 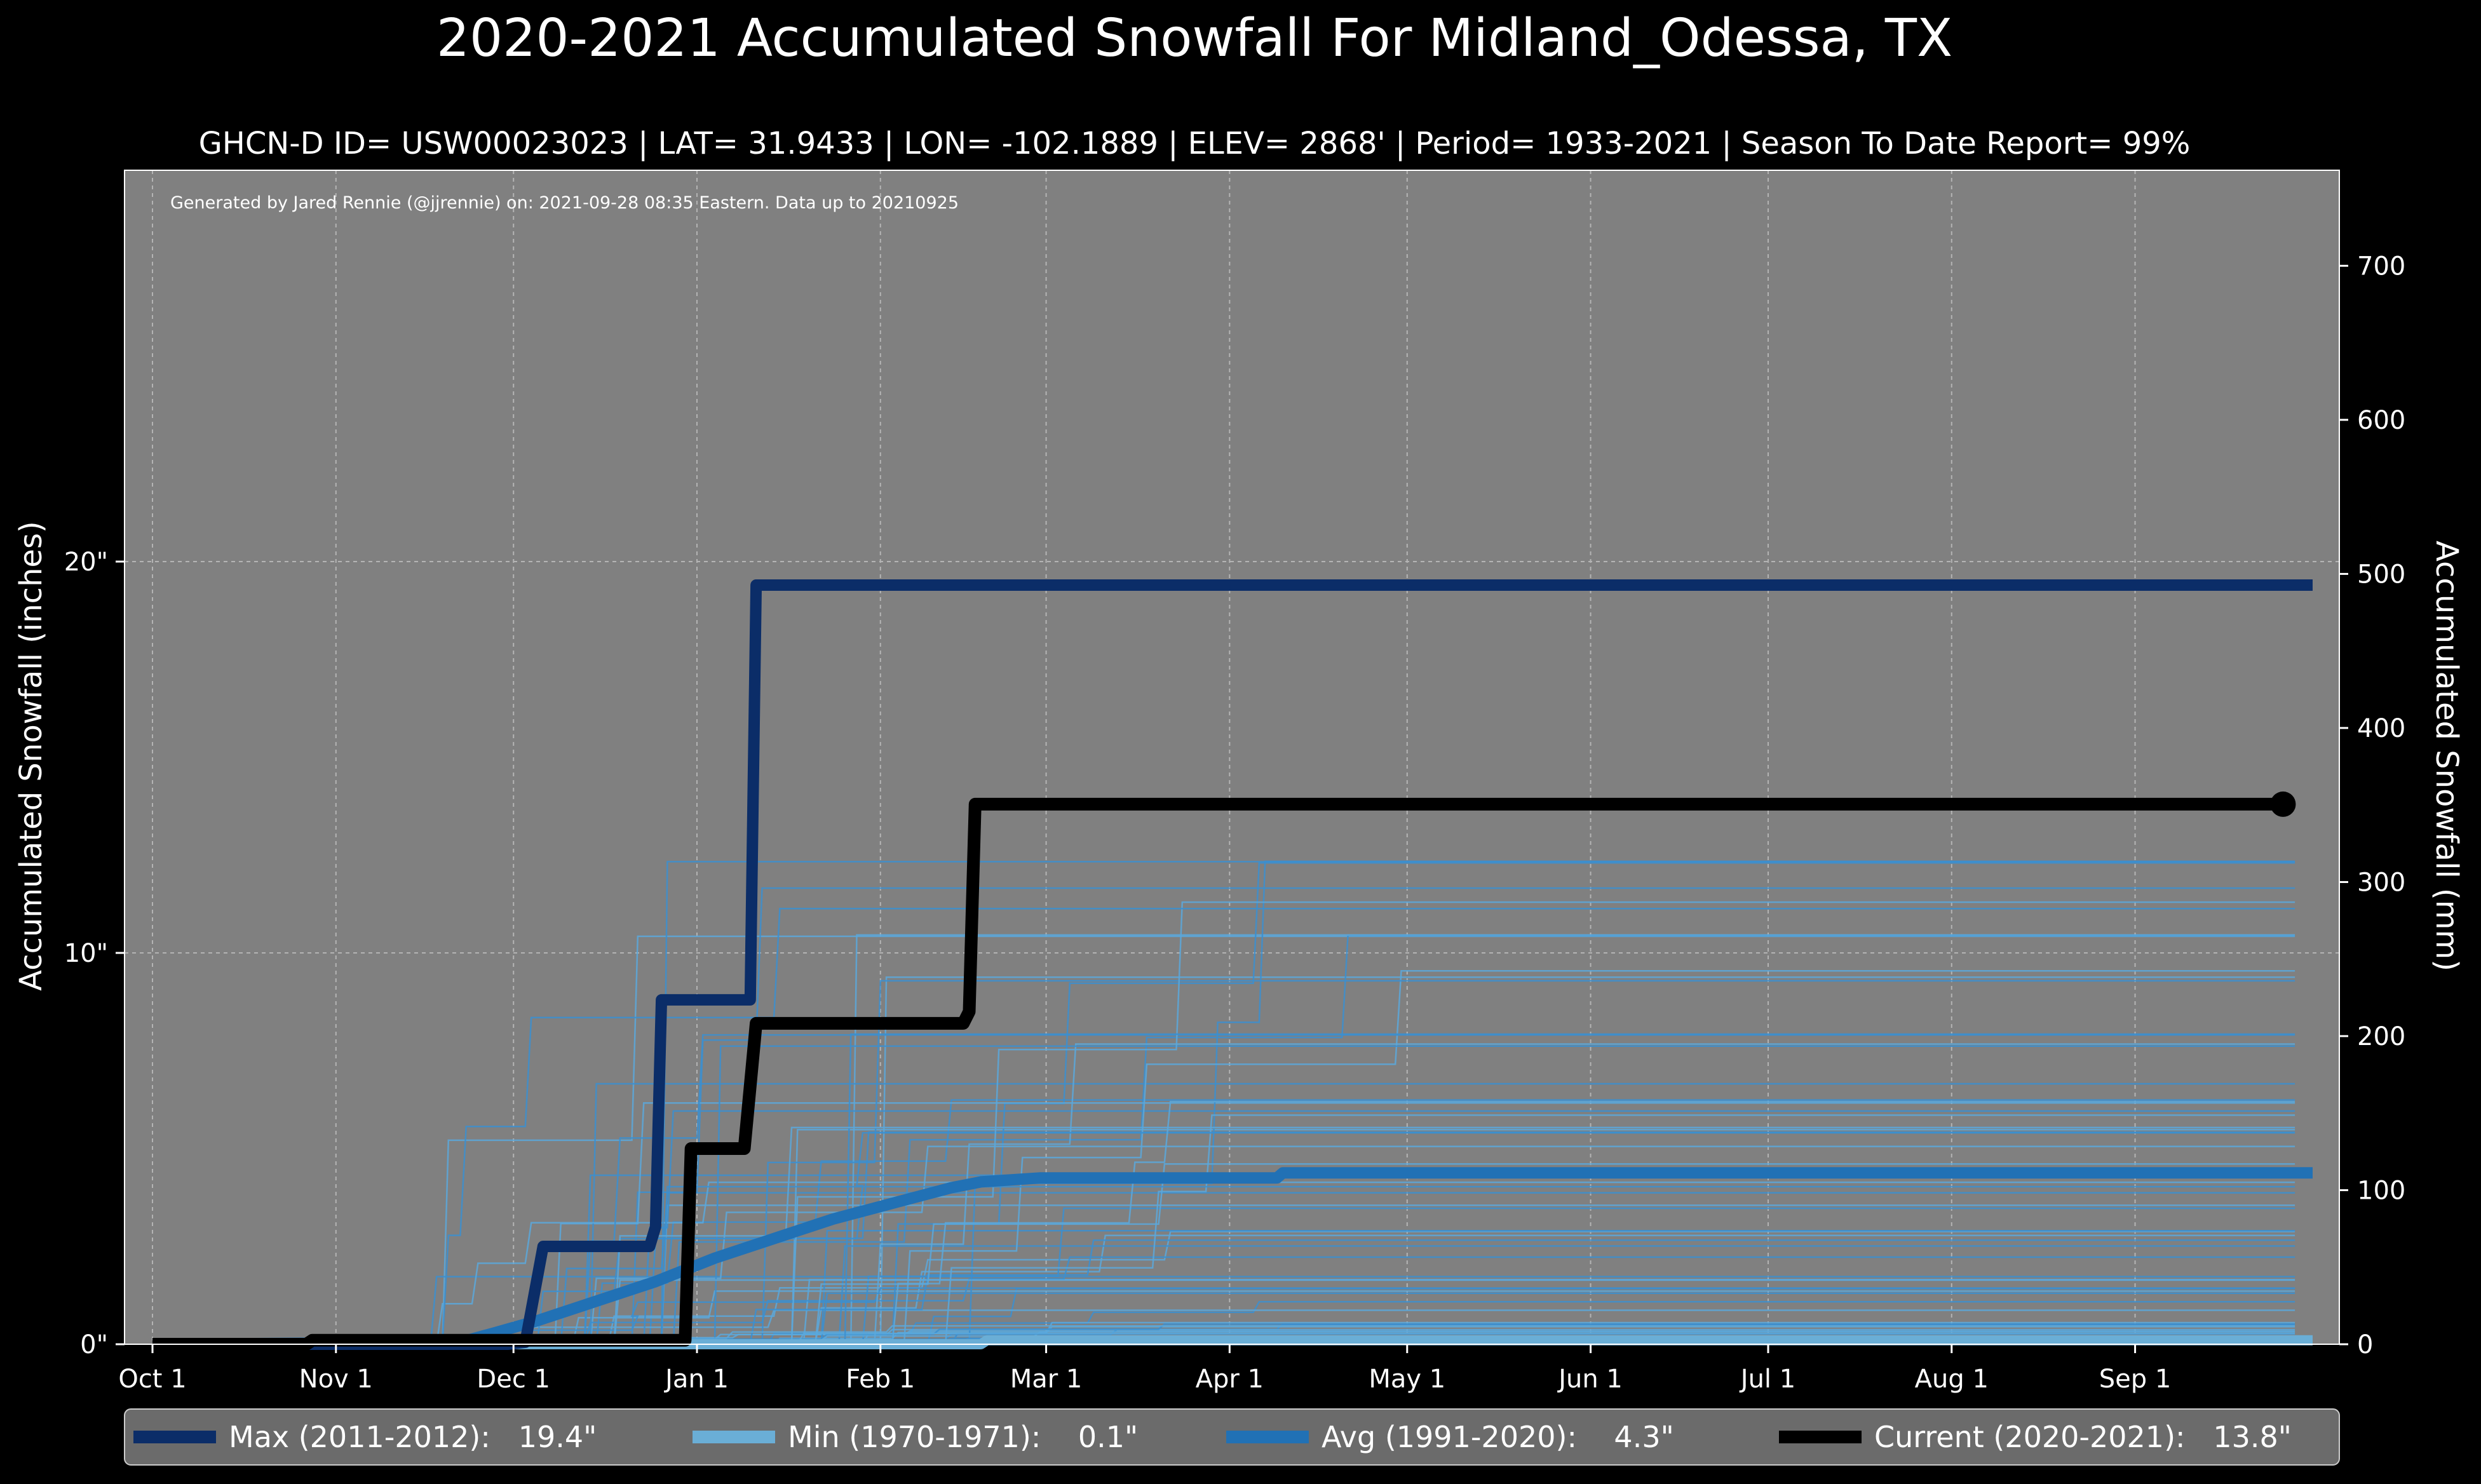 I want to click on y-axis-label-right: Accumulated Snowfall (mm), so click(x=2446, y=756).